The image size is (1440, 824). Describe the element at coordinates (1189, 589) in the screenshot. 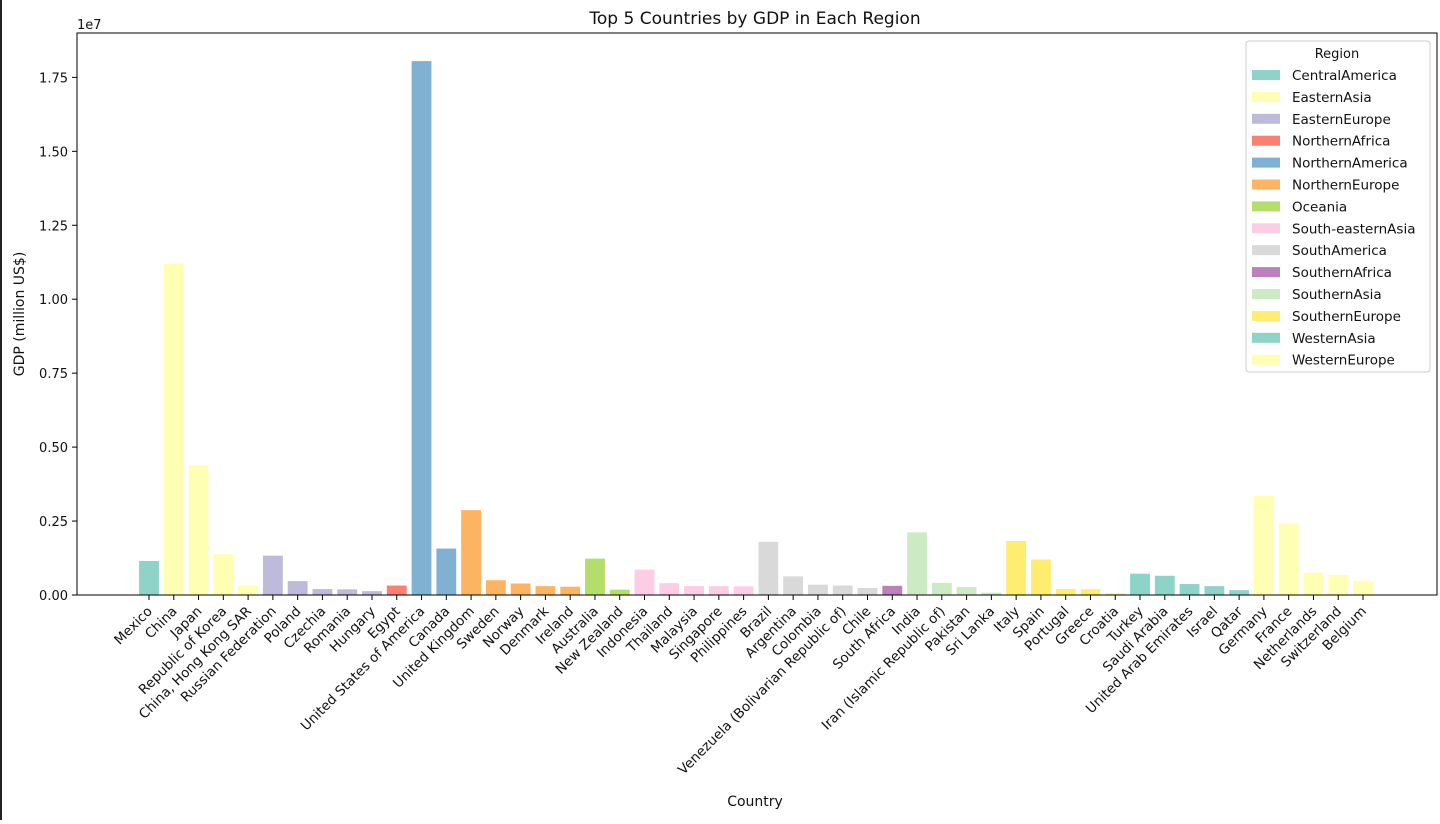

I see `bar-united-arab-emirates` at that location.